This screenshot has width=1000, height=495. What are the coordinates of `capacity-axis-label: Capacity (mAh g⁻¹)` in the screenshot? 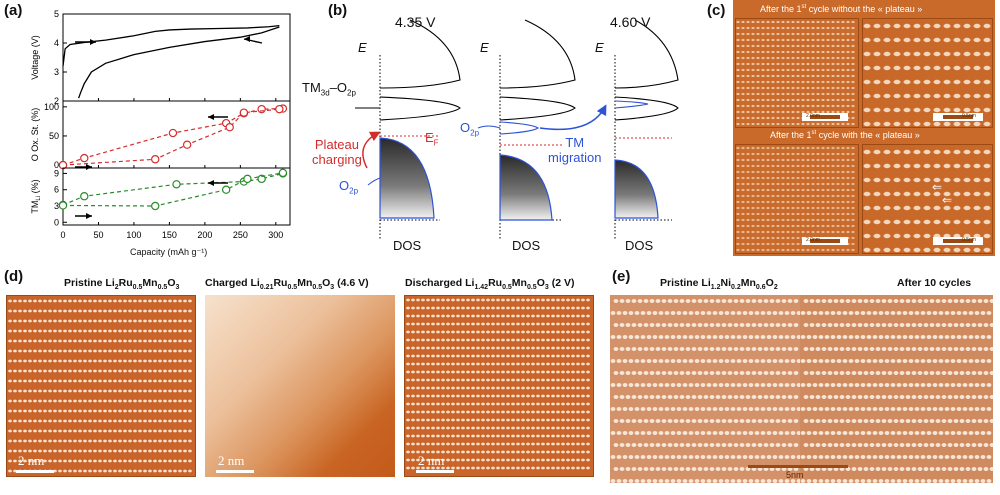 It's located at (169, 252).